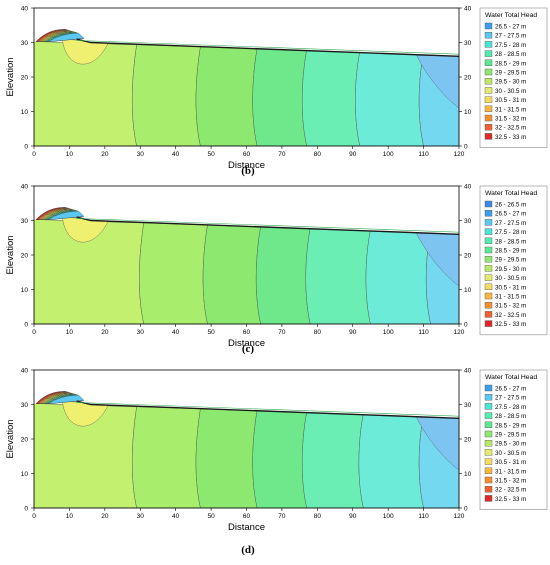 This screenshot has width=550, height=565. What do you see at coordinates (282, 332) in the screenshot?
I see `x-tick-label: 70` at bounding box center [282, 332].